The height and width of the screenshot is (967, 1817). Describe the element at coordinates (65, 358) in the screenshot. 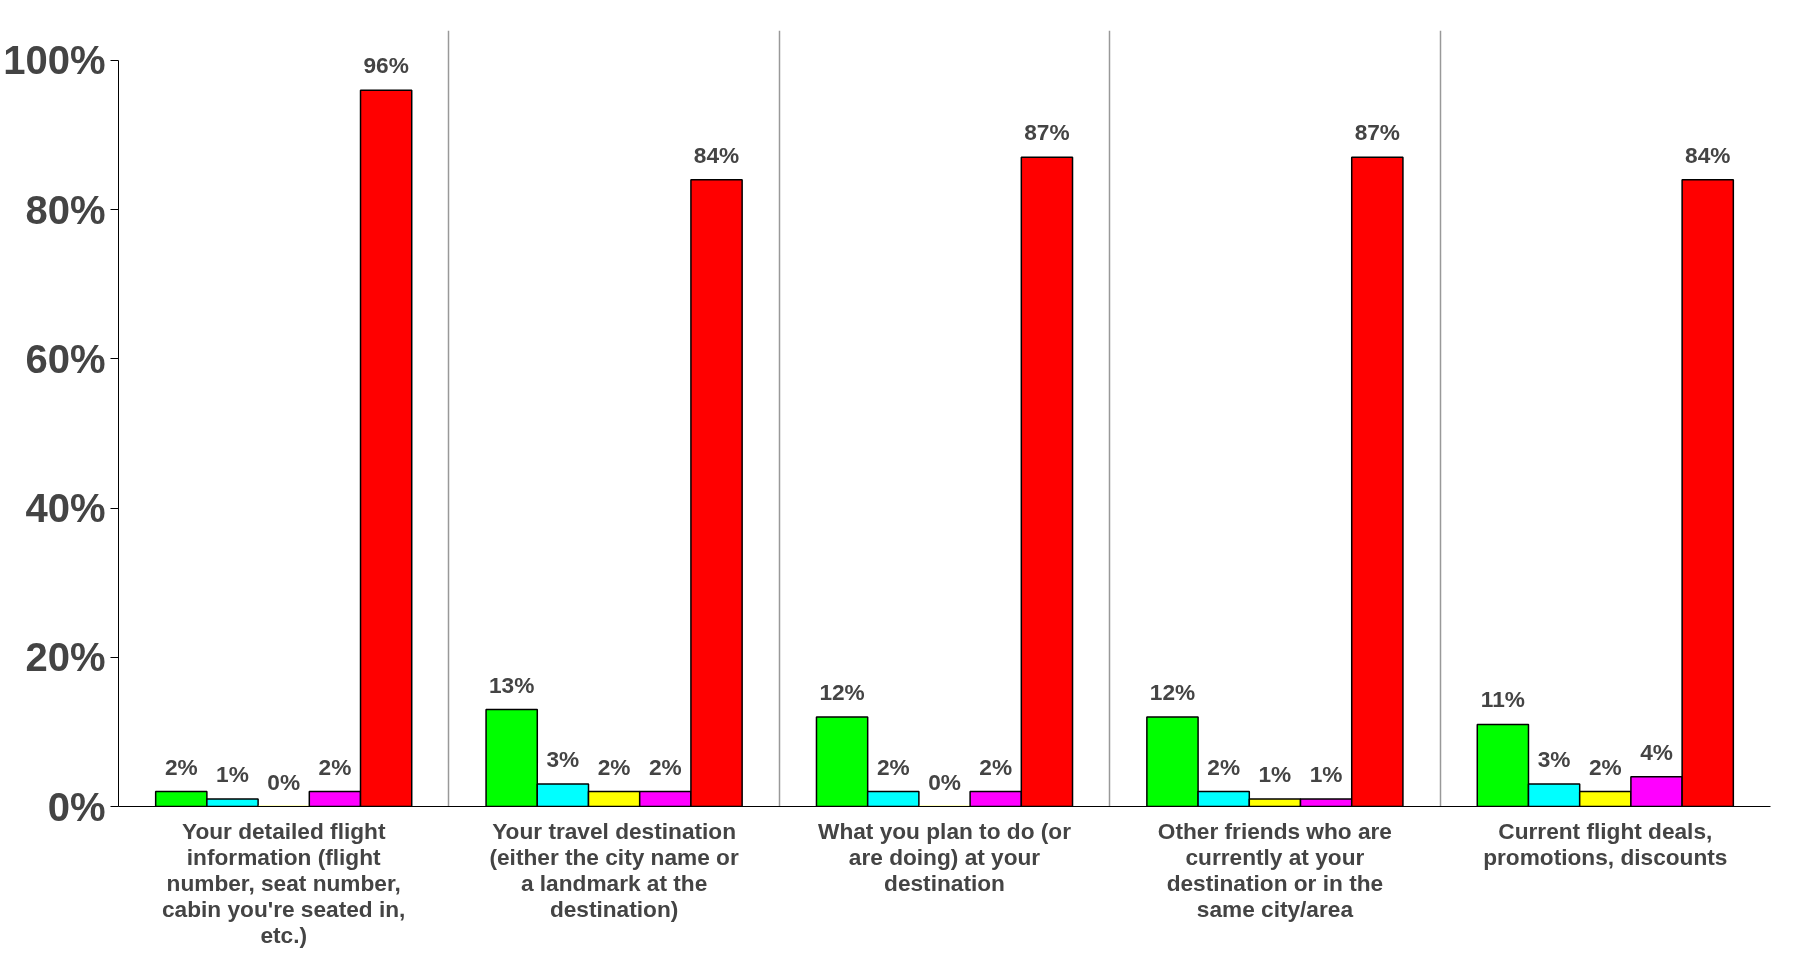

I see `y-tick-label: 60%` at that location.